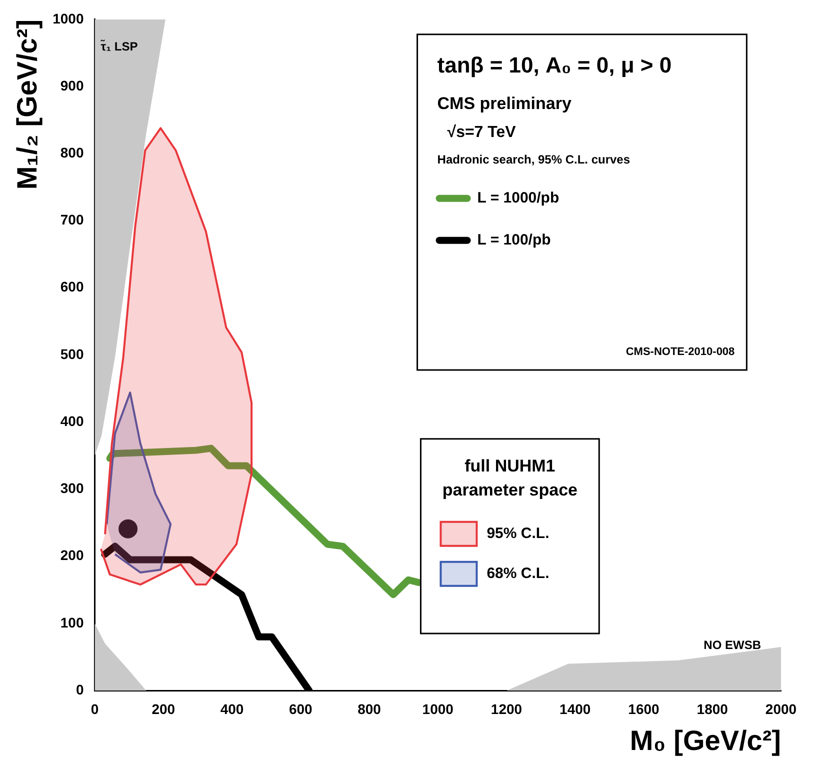  I want to click on x-tick-label: 1800, so click(712, 708).